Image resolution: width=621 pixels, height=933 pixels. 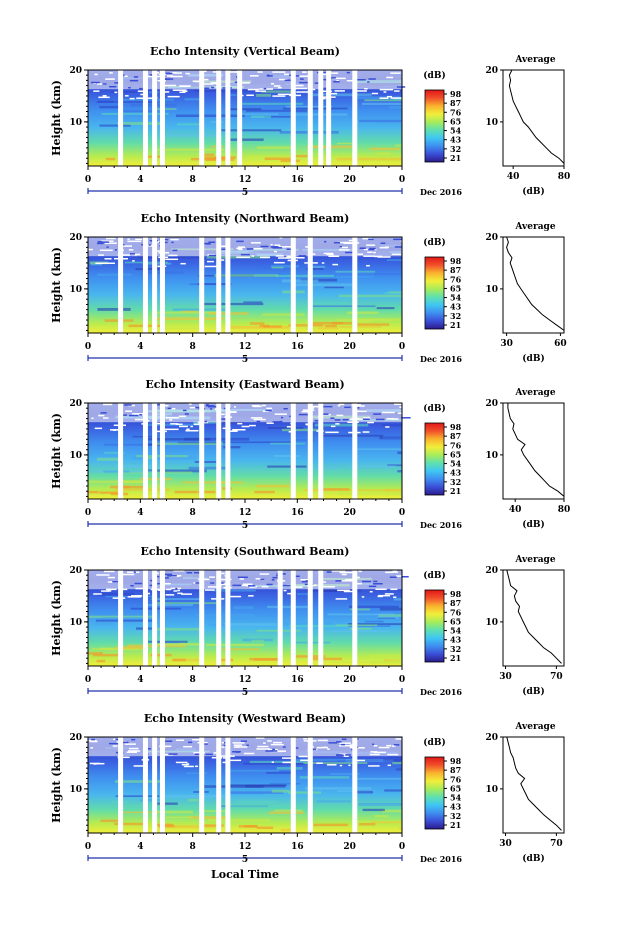 What do you see at coordinates (534, 60) in the screenshot?
I see `average-title: Average` at bounding box center [534, 60].